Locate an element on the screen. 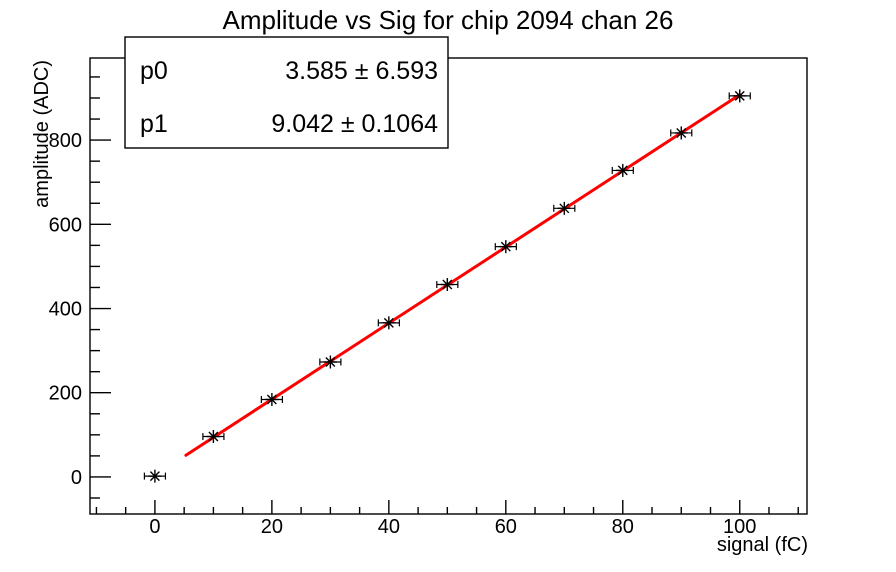 The height and width of the screenshot is (572, 896). y-tick-label: 0 is located at coordinates (76, 478).